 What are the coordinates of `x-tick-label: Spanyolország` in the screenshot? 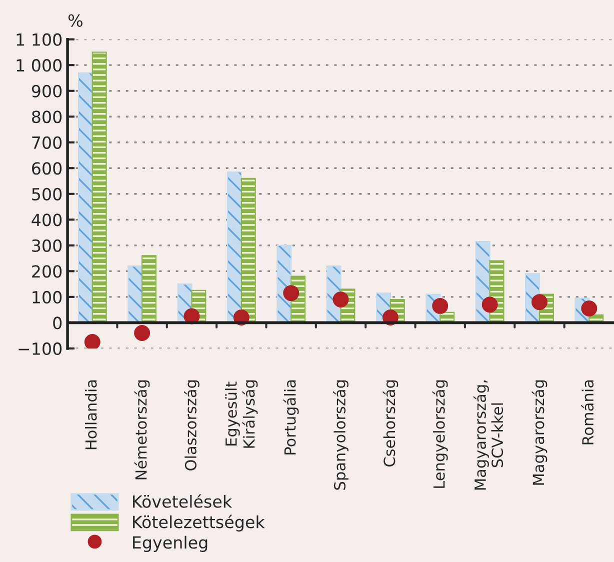 It's located at (340, 435).